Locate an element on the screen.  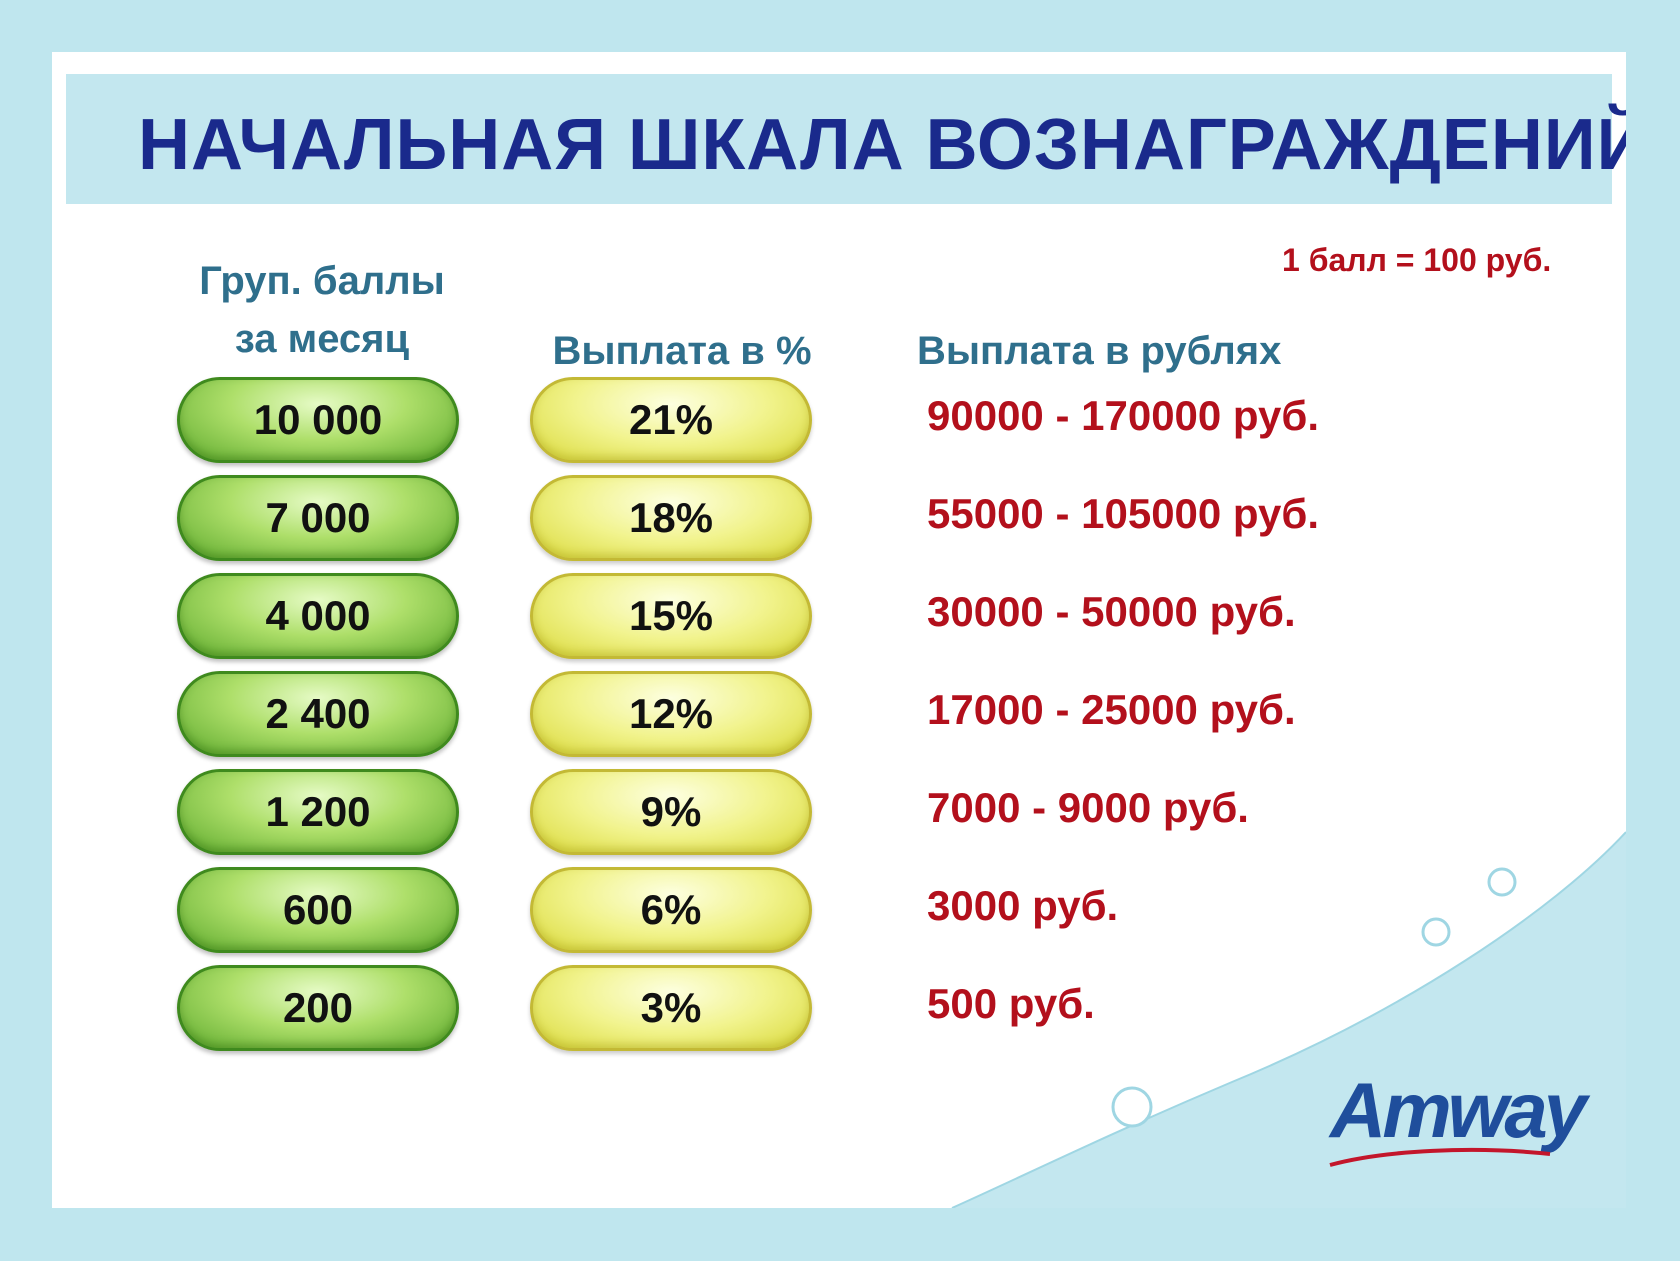
points-pill: 1 200 is located at coordinates (318, 812).